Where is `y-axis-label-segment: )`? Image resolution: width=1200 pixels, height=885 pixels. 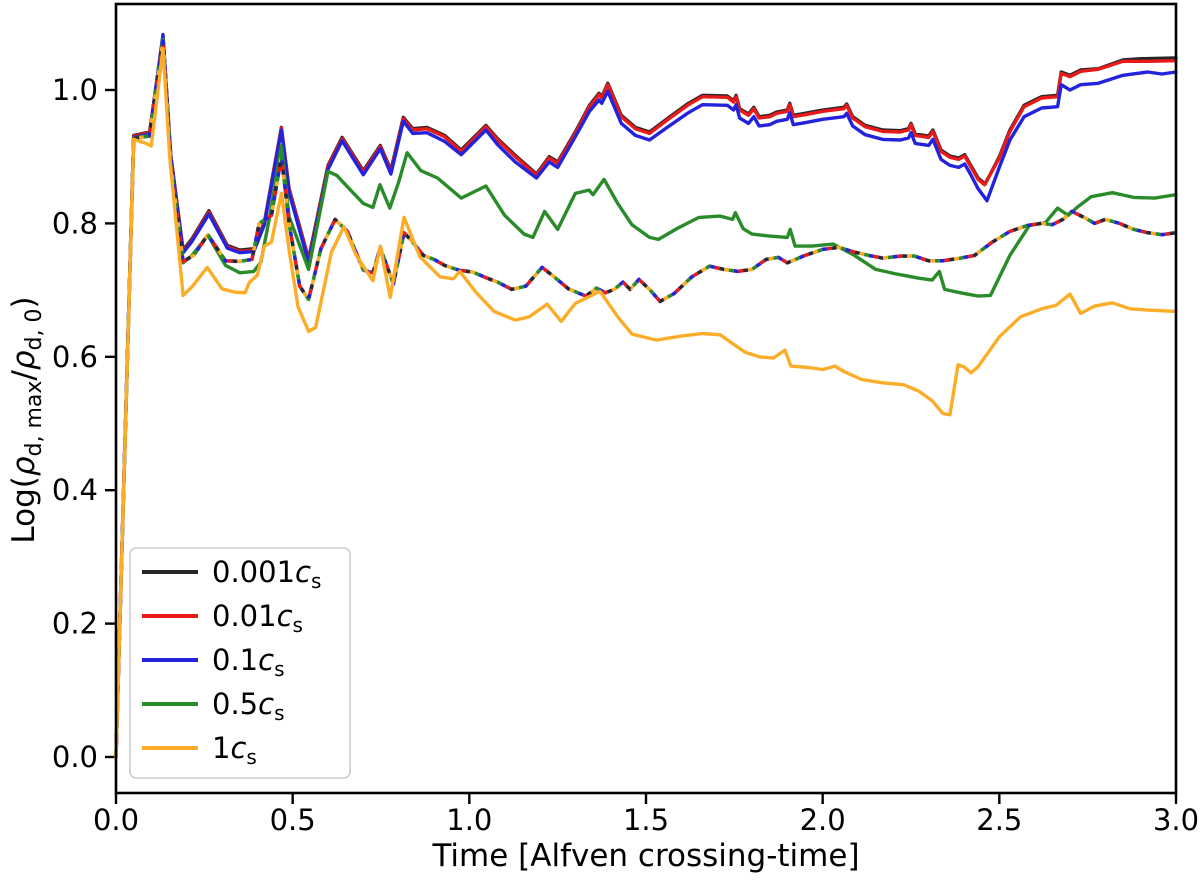 y-axis-label-segment: ) is located at coordinates (24, 302).